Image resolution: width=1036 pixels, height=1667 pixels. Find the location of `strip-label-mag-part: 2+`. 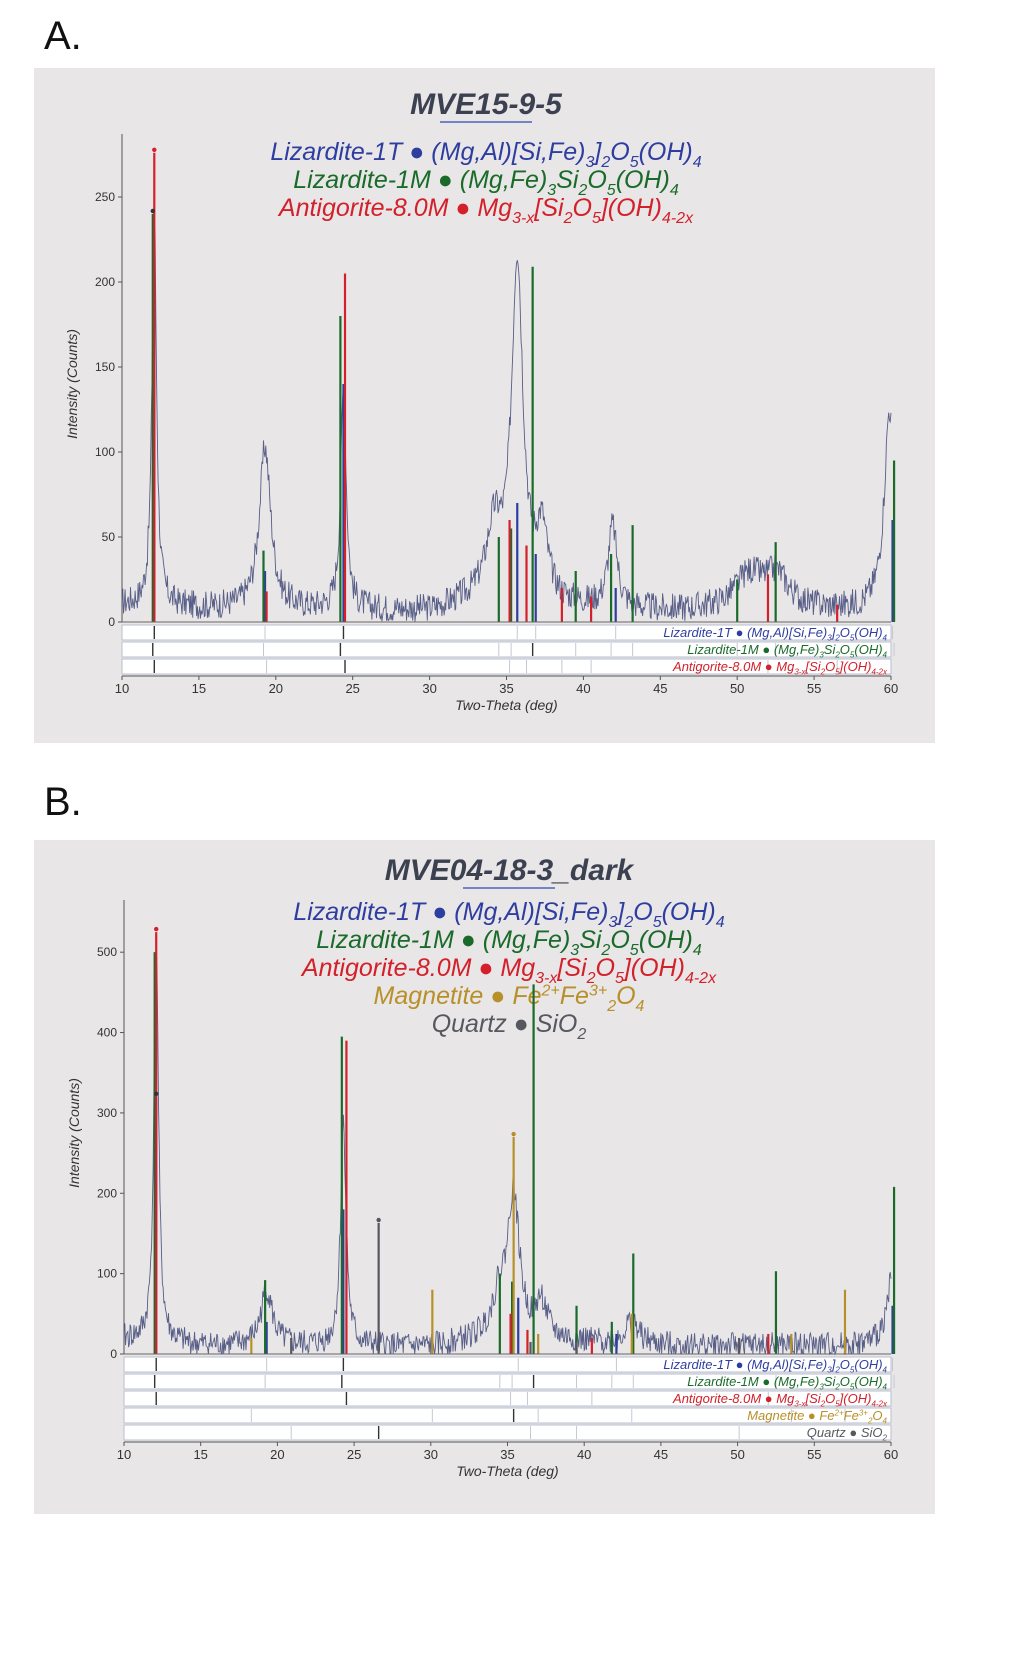

strip-label-mag-part: 2+ is located at coordinates (839, 1413).